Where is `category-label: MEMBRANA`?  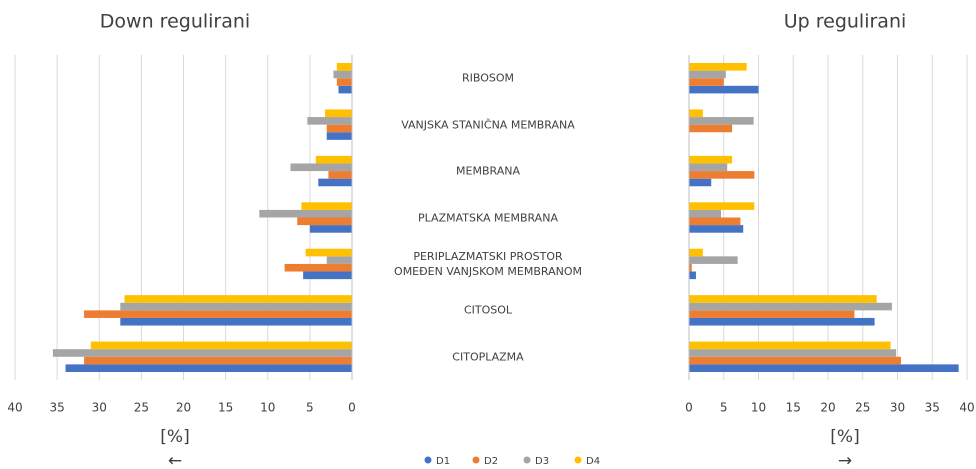
category-label: MEMBRANA is located at coordinates (488, 171).